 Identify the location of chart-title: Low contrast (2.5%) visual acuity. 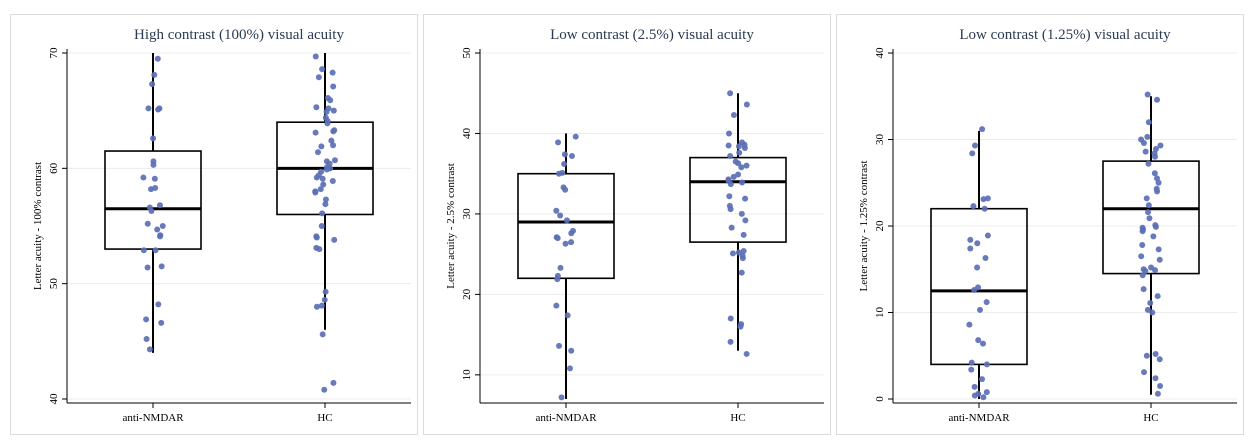
(652, 35).